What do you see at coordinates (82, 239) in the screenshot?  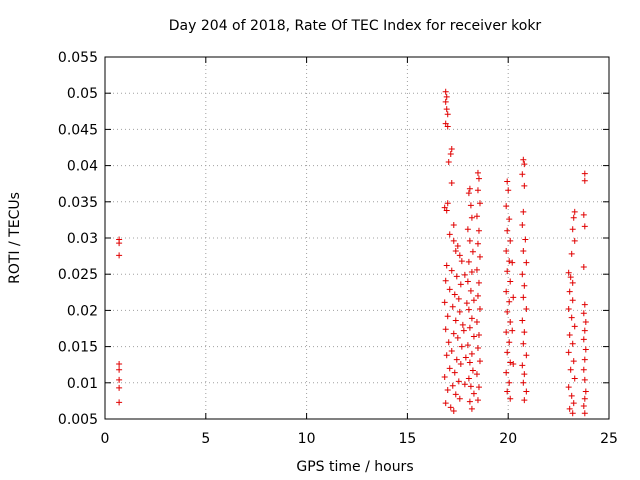 I see `y-tick-label: 0.03` at bounding box center [82, 239].